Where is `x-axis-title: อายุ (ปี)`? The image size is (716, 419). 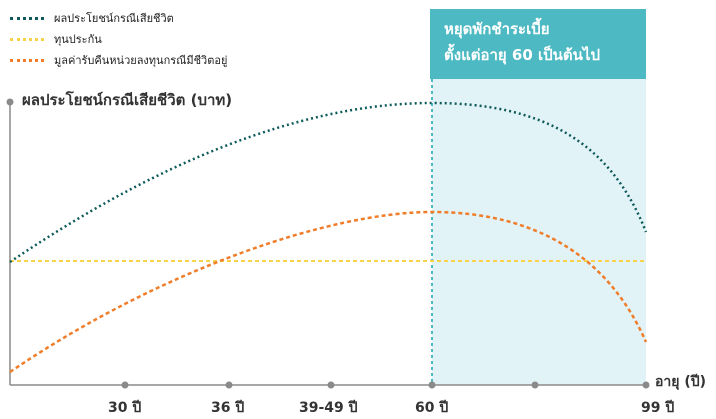
x-axis-title: อายุ (ปี) is located at coordinates (681, 382).